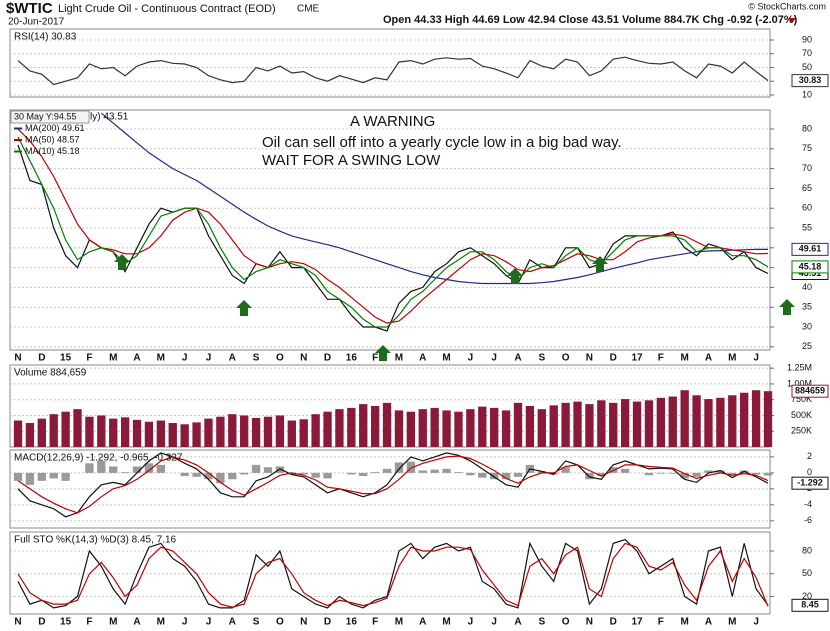 This screenshot has height=631, width=830. What do you see at coordinates (303, 358) in the screenshot?
I see `x-tick-label: N` at bounding box center [303, 358].